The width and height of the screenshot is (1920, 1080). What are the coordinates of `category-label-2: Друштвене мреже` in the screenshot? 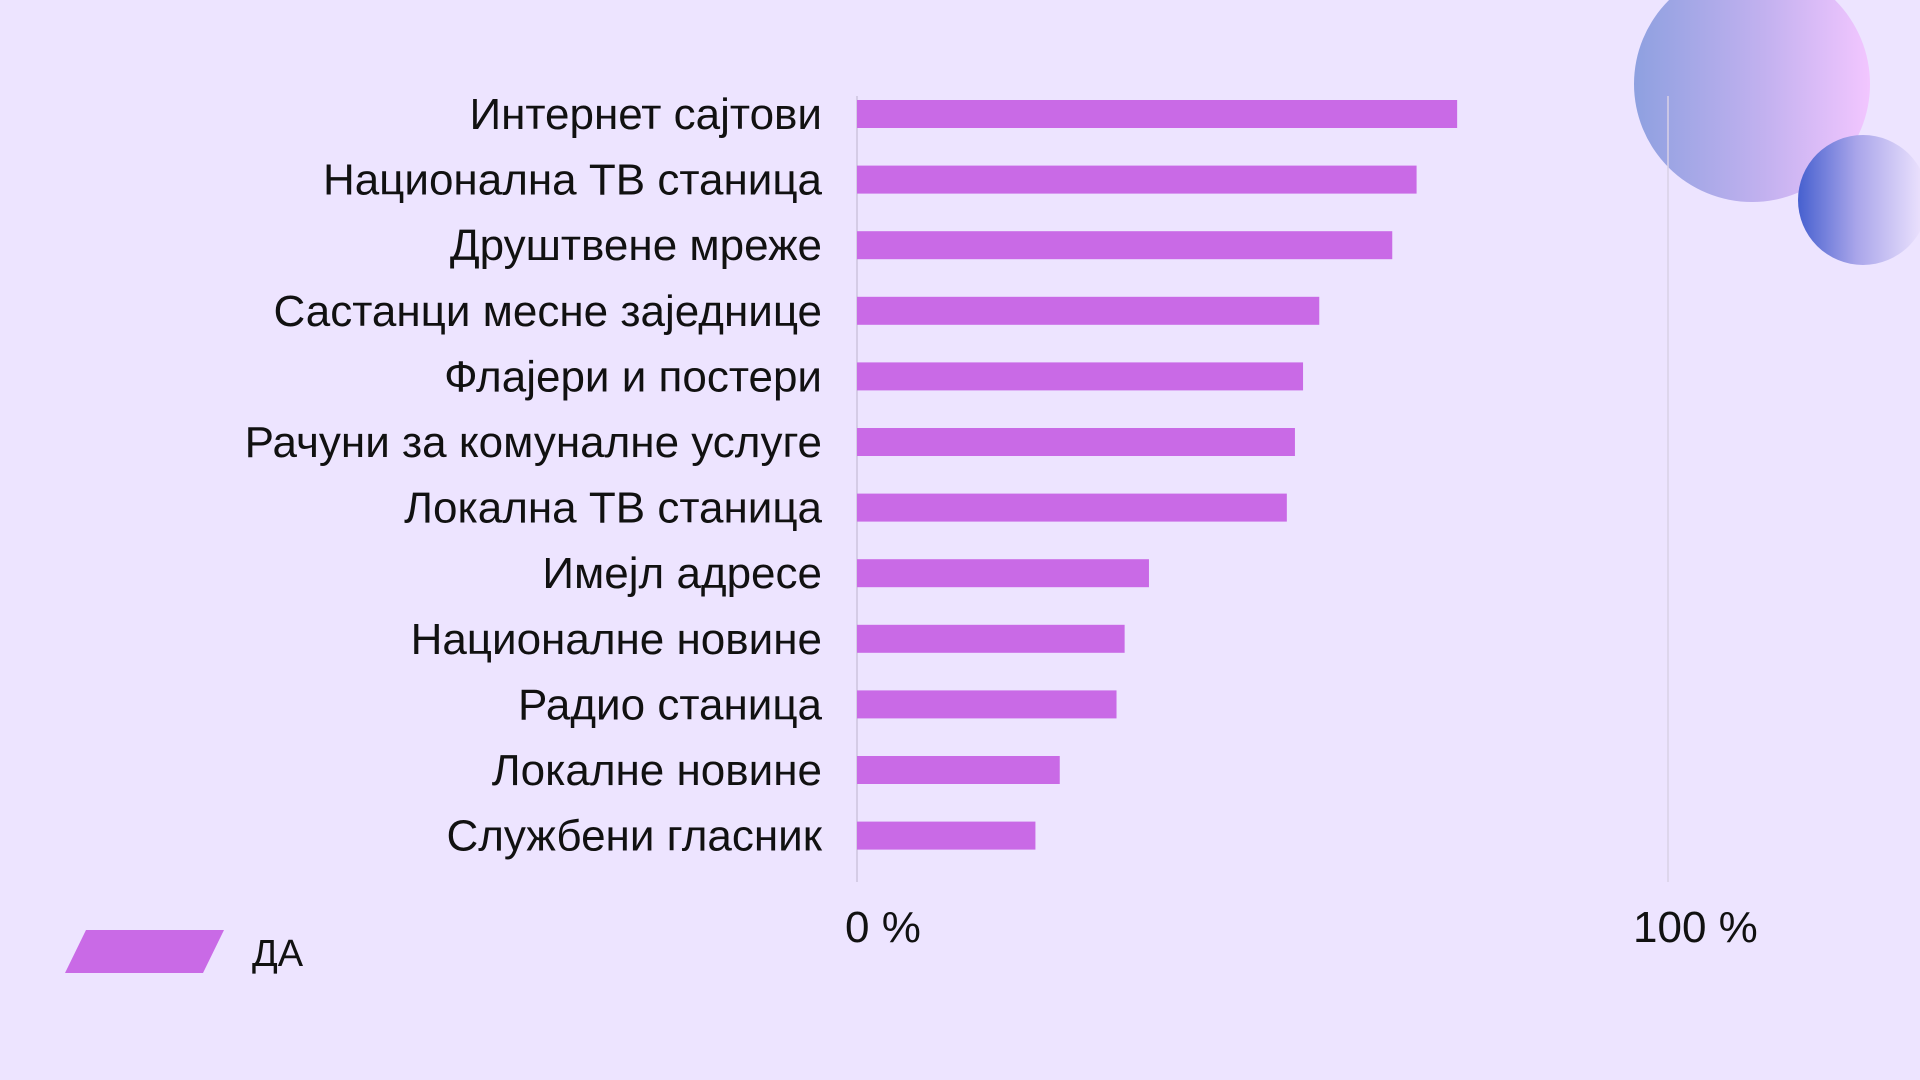 It's located at (636, 245).